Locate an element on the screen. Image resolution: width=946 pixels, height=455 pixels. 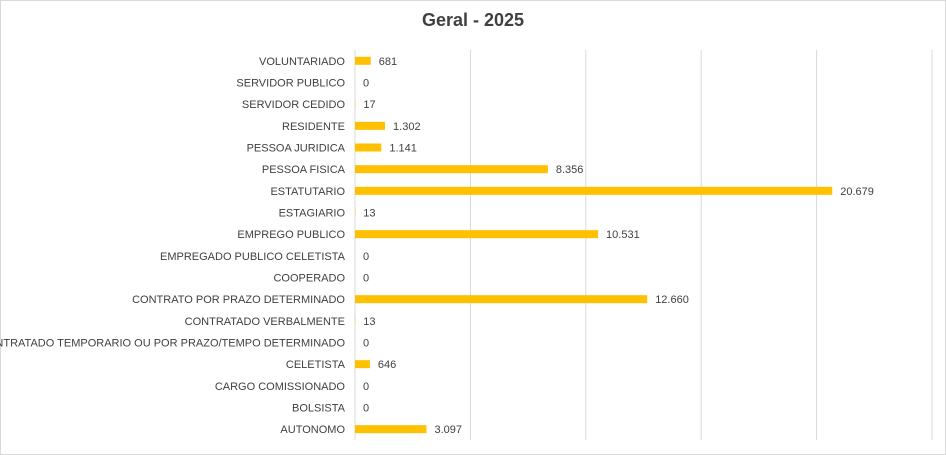
category-label: CARGO COMISSIONADO is located at coordinates (280, 387).